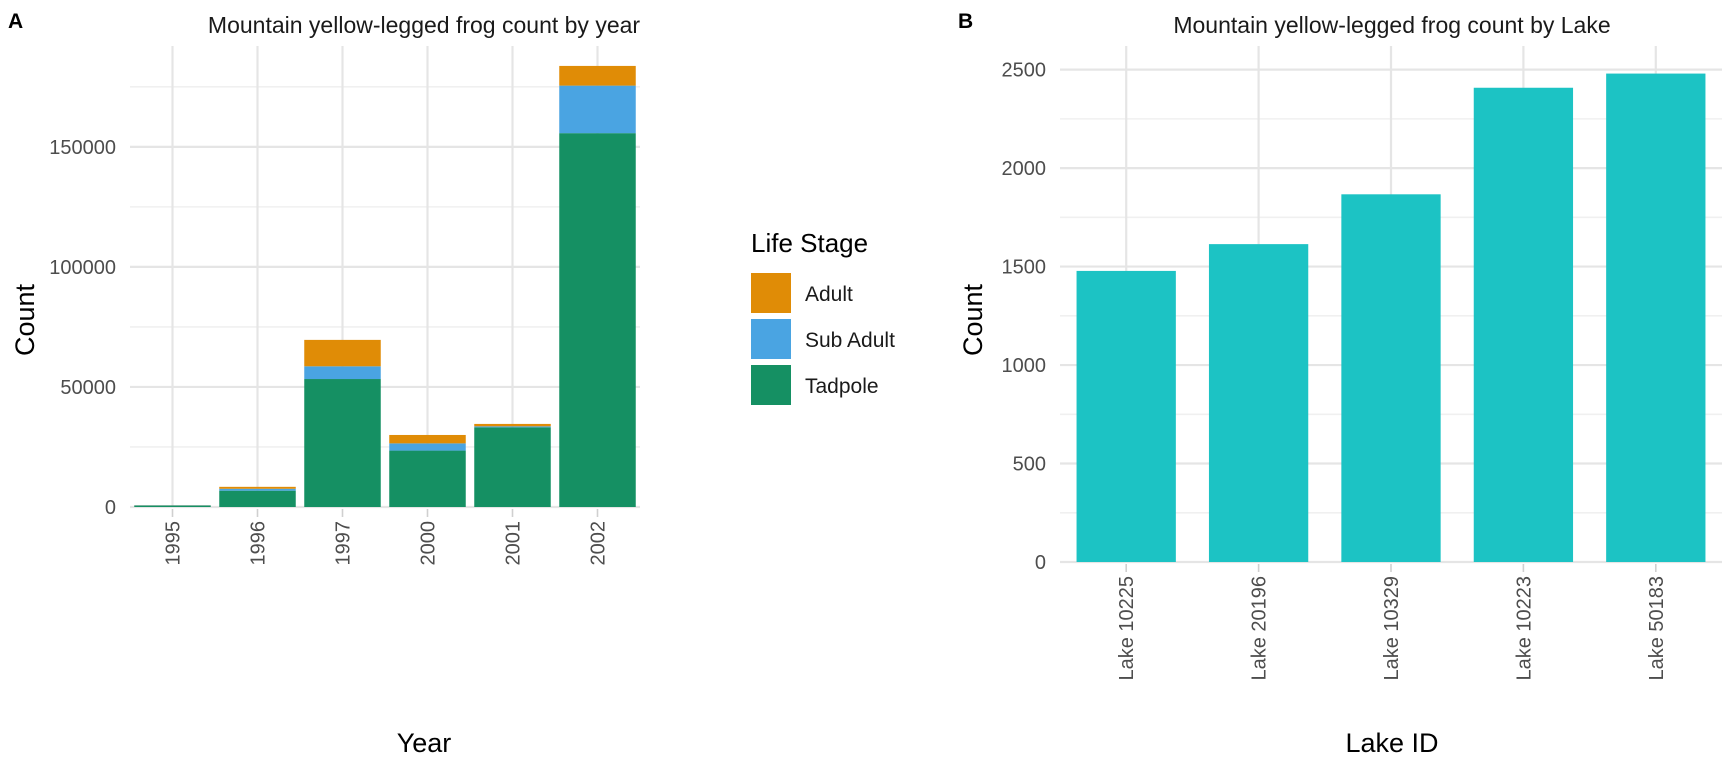  Describe the element at coordinates (965, 21) in the screenshot. I see `panel-b-tag: B` at that location.